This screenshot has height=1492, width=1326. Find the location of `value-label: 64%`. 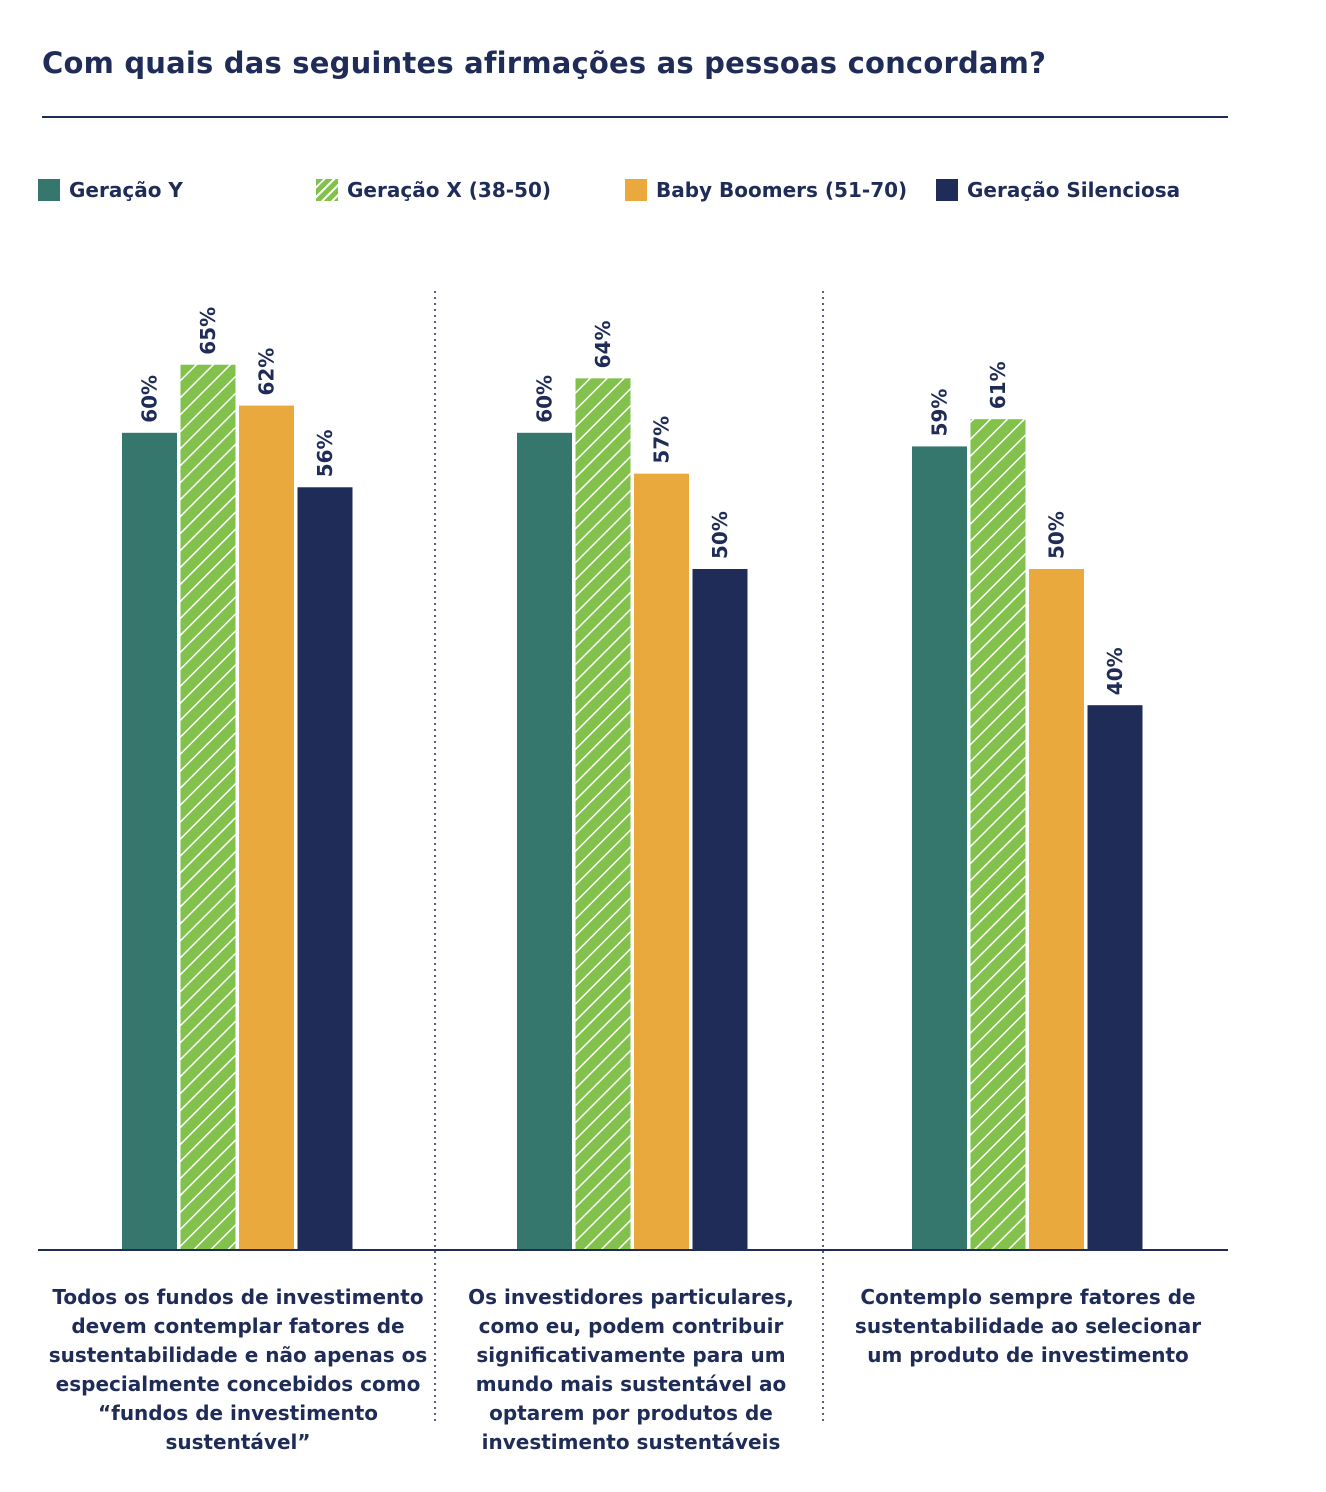

value-label: 64% is located at coordinates (603, 344).